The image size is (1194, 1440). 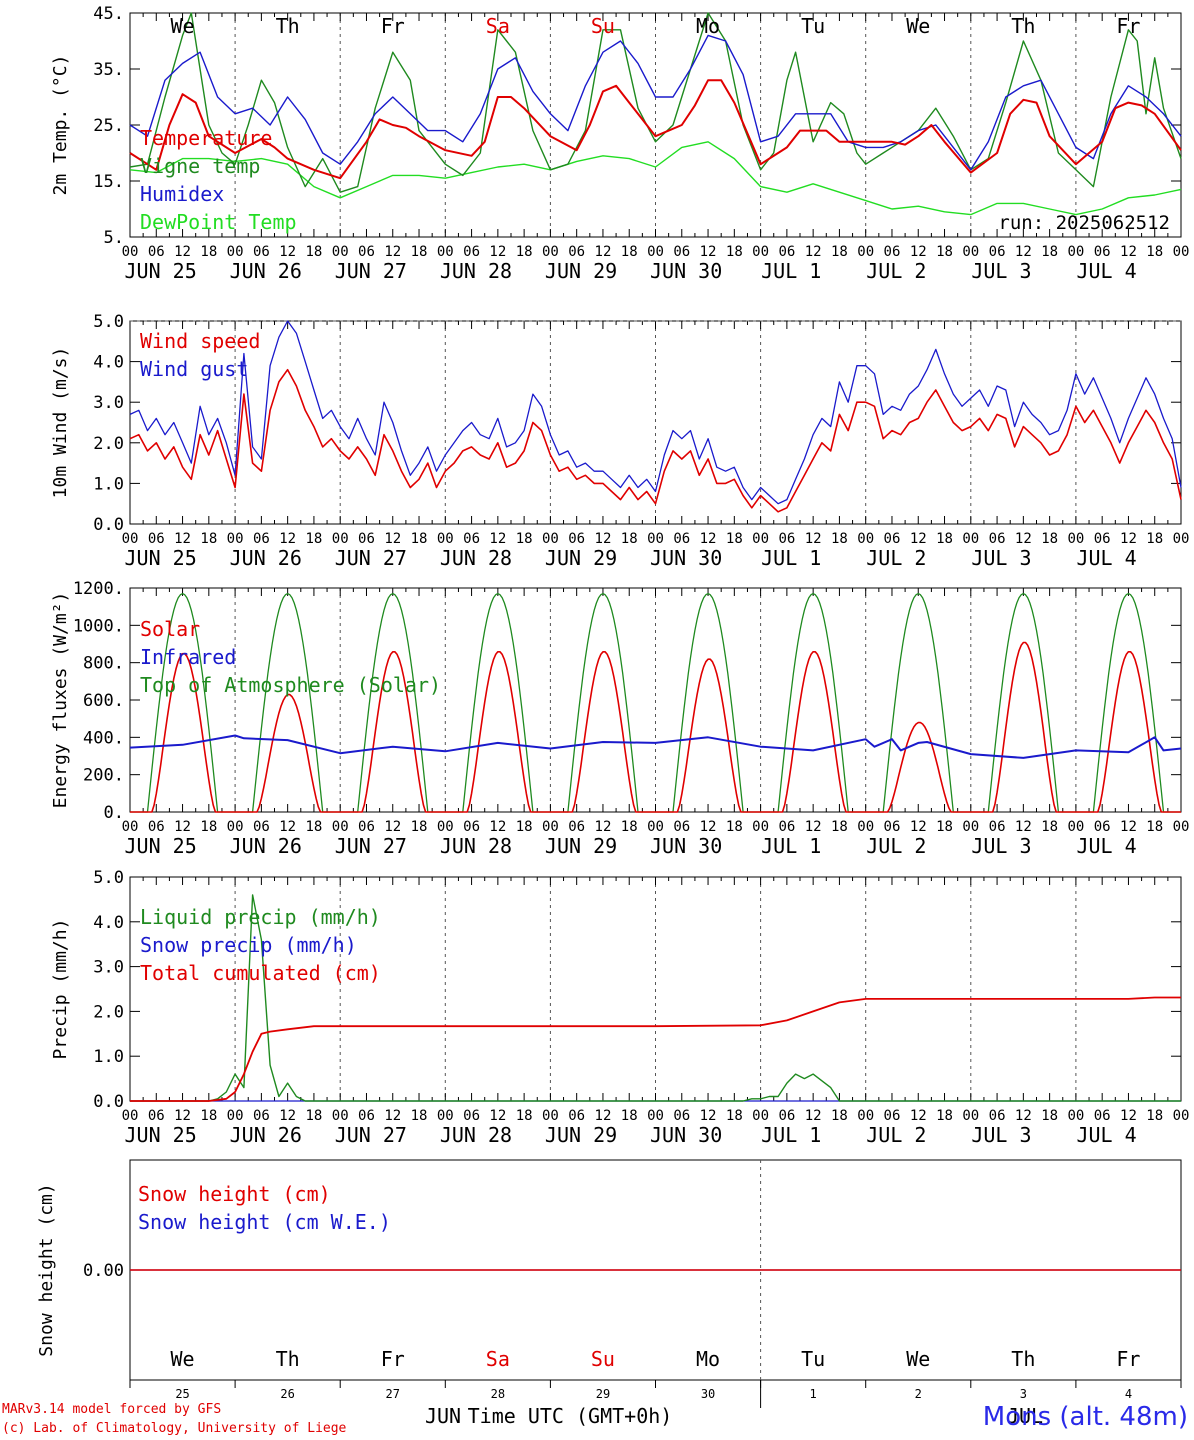 What do you see at coordinates (60, 989) in the screenshot?
I see `y-axis-label: Precip (mm/h)` at bounding box center [60, 989].